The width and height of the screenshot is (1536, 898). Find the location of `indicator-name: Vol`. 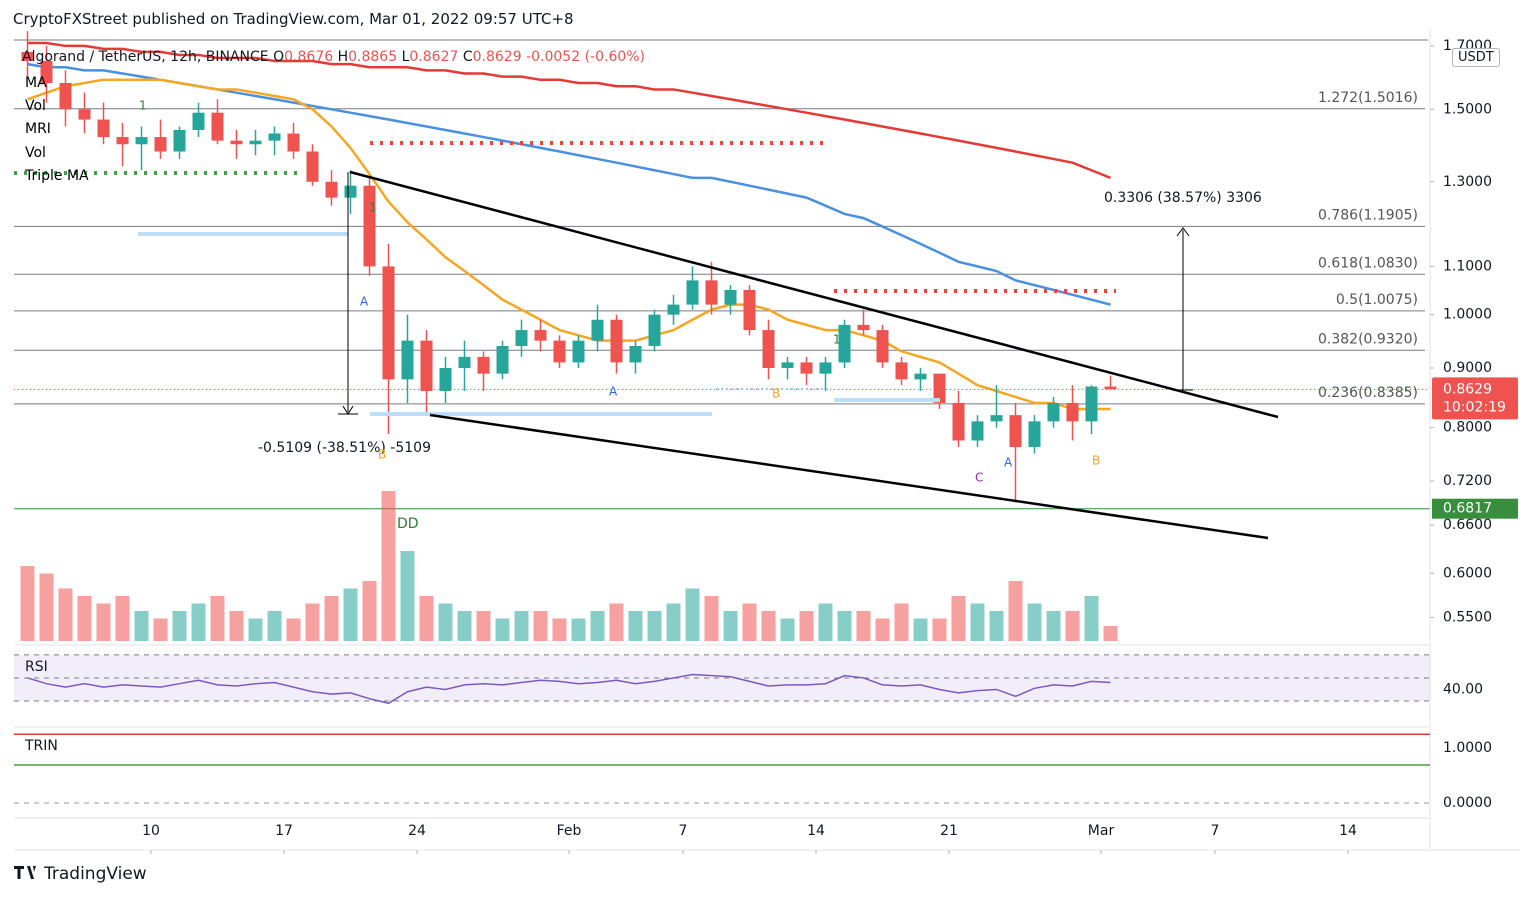

indicator-name: Vol is located at coordinates (35, 106).